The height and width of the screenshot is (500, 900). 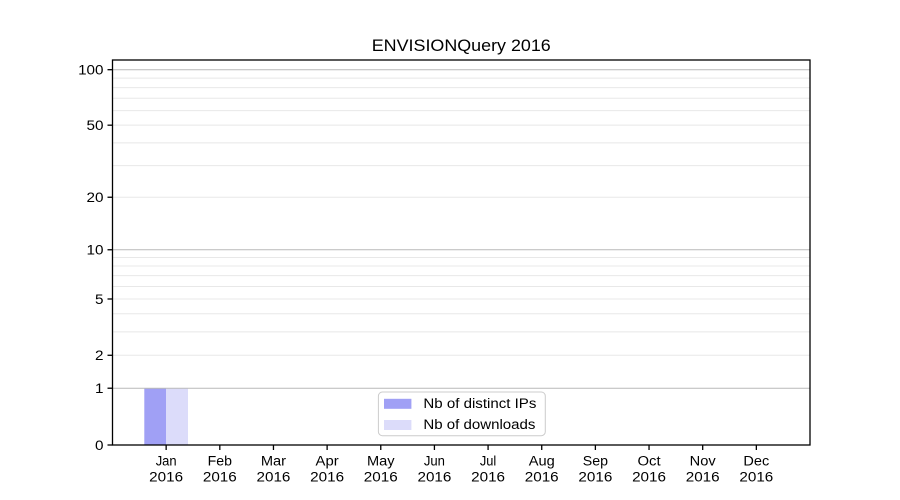 I want to click on svg-text: 20, so click(x=95, y=197).